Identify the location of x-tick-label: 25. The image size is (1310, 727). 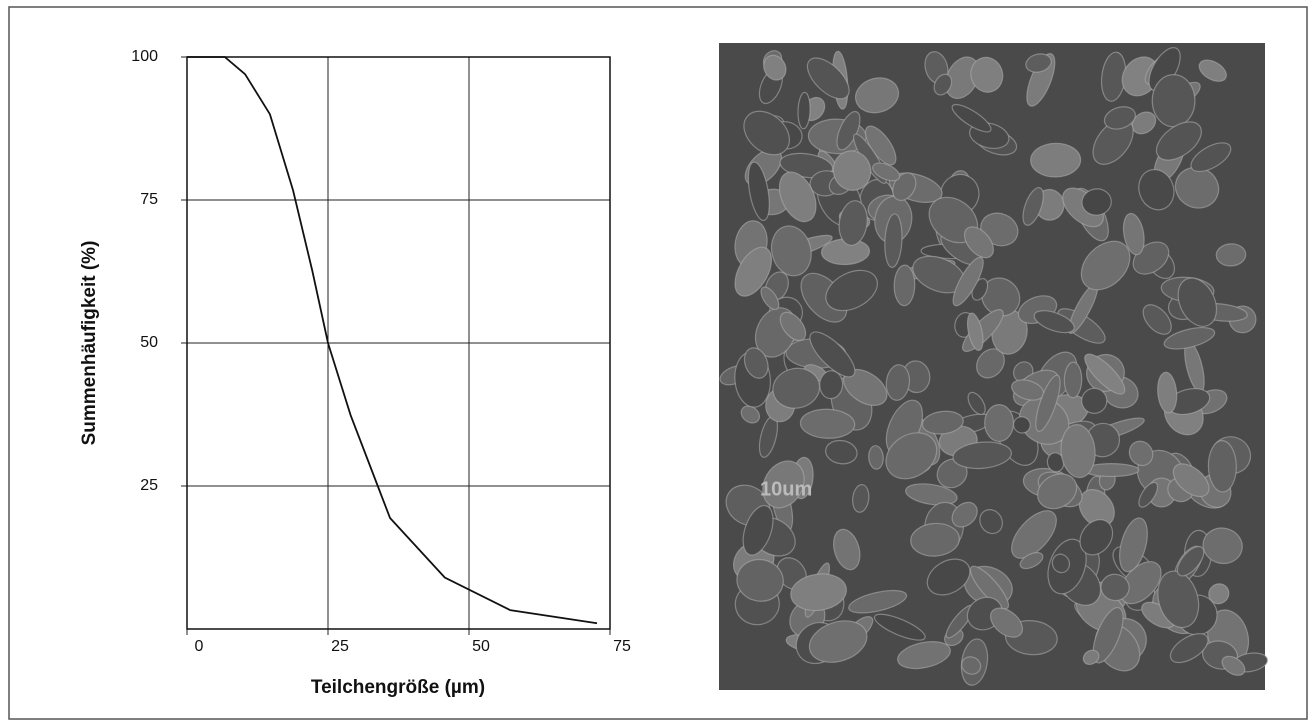
(340, 646).